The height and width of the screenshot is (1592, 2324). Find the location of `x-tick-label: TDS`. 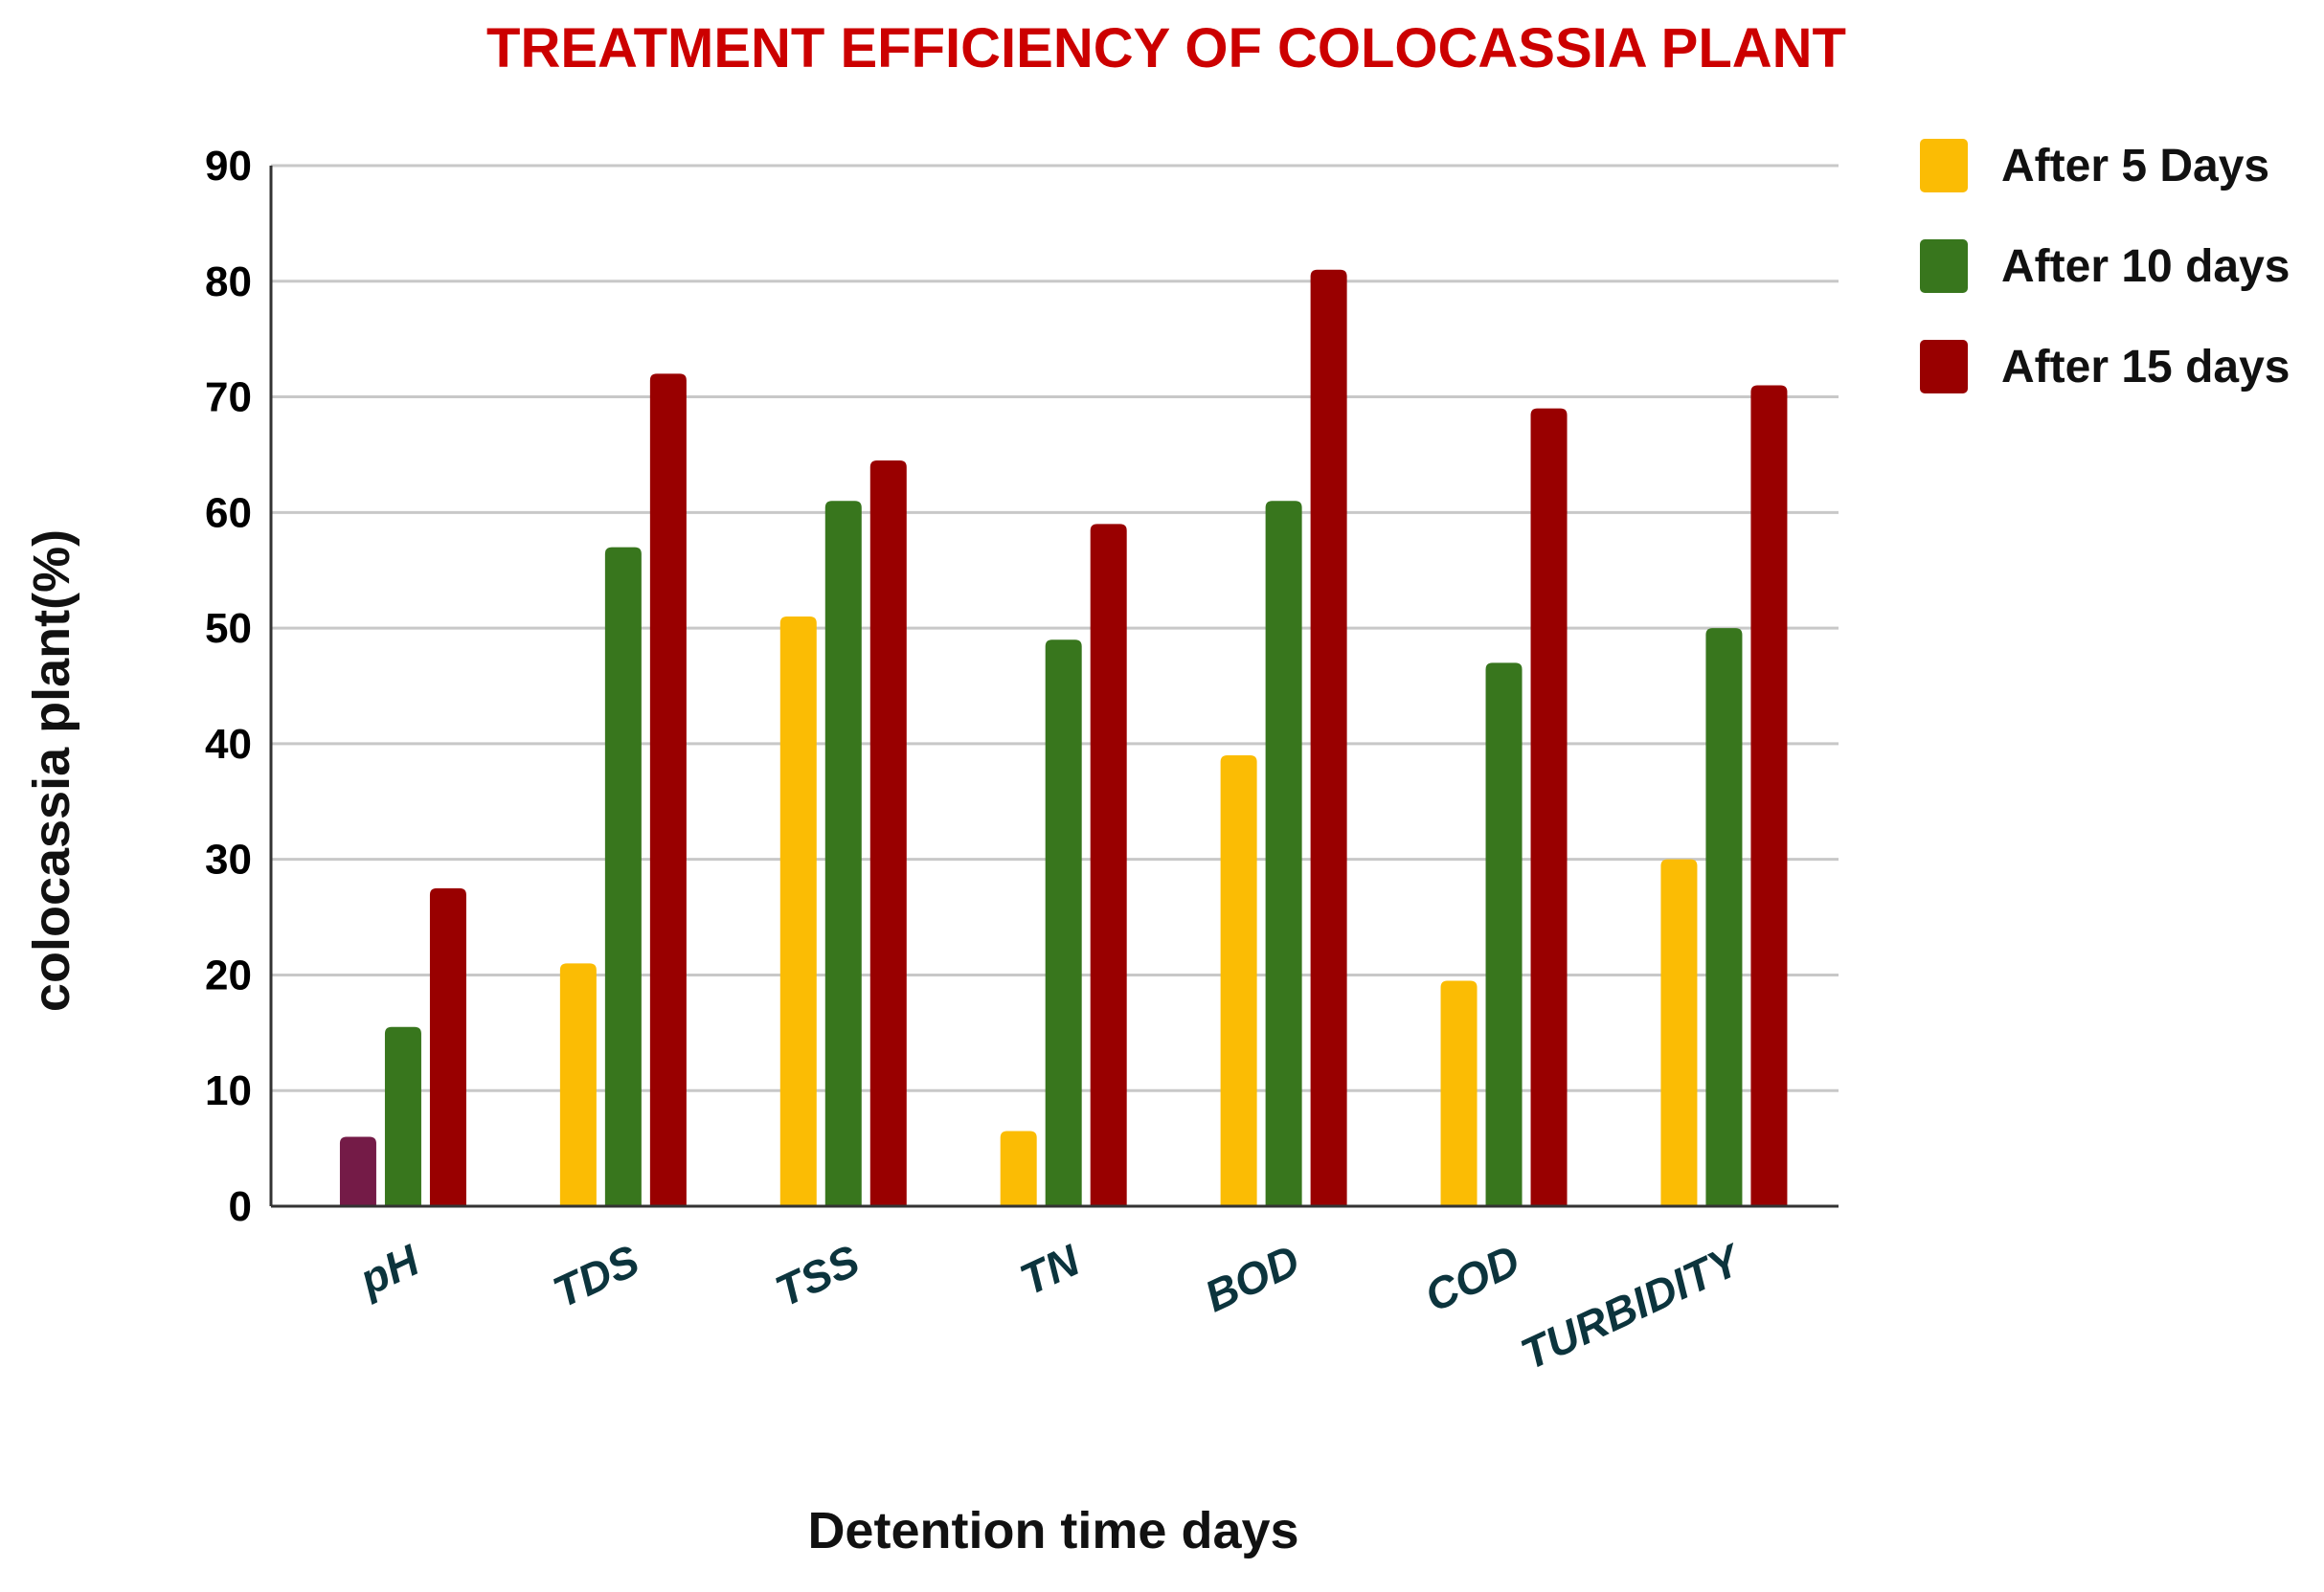

x-tick-label: TDS is located at coordinates (596, 1276).